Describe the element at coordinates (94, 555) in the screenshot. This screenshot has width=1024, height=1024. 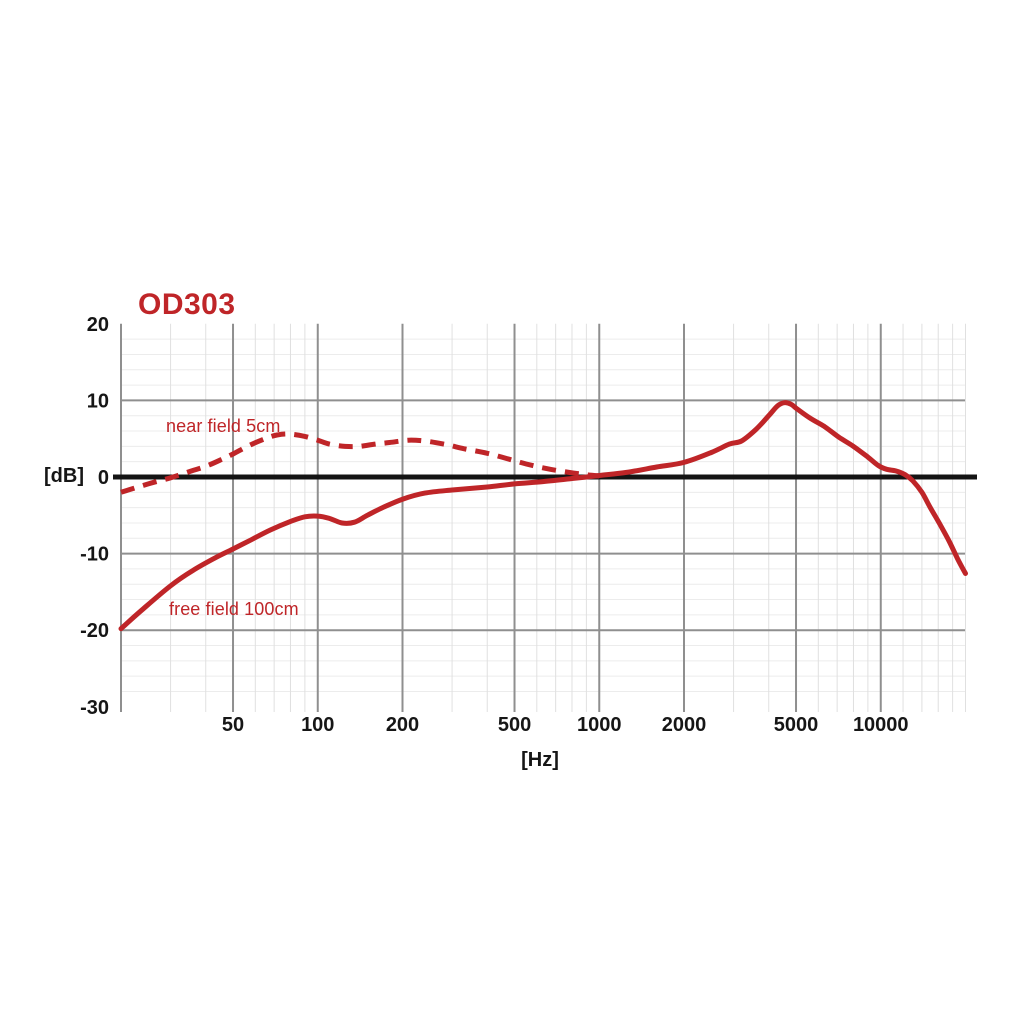
I see `y-tick-label: -10` at that location.